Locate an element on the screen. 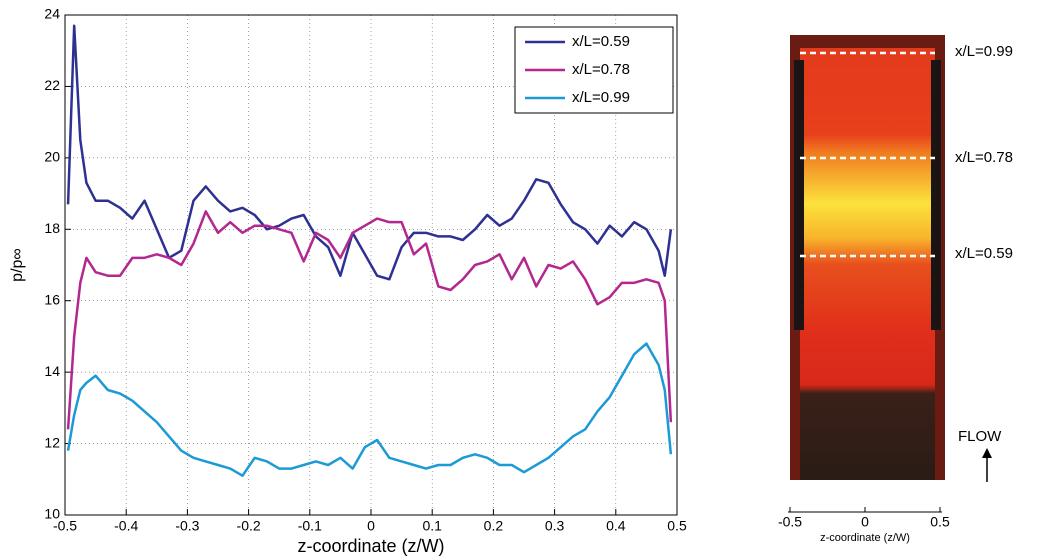 This screenshot has height=556, width=1040. x-tick-label: 0.3 is located at coordinates (555, 526).